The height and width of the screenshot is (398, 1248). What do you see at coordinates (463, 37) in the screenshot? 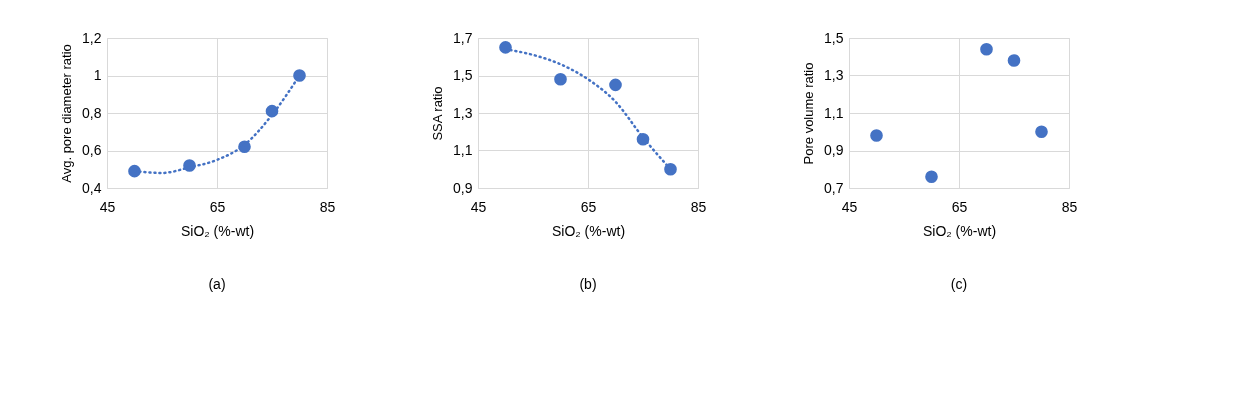
I see `y-tick-label: 1,7` at bounding box center [463, 37].